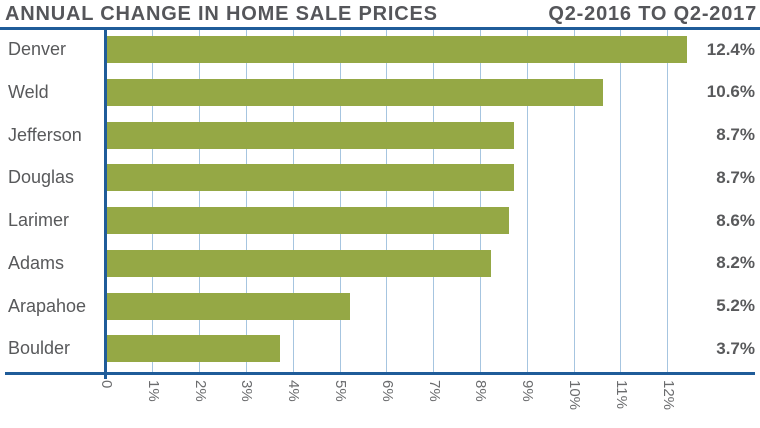 Image resolution: width=760 pixels, height=428 pixels. Describe the element at coordinates (528, 391) in the screenshot. I see `x-tick-label: 9%` at that location.